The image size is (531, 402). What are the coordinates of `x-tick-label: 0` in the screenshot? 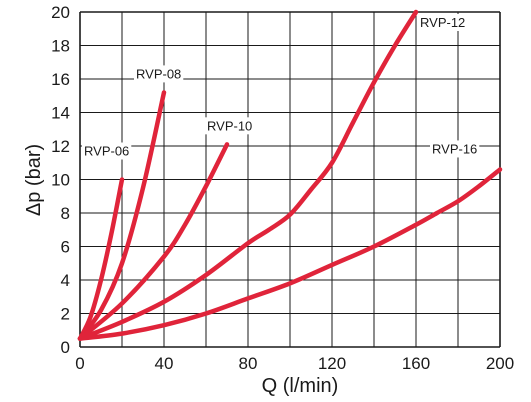 It's located at (79, 363).